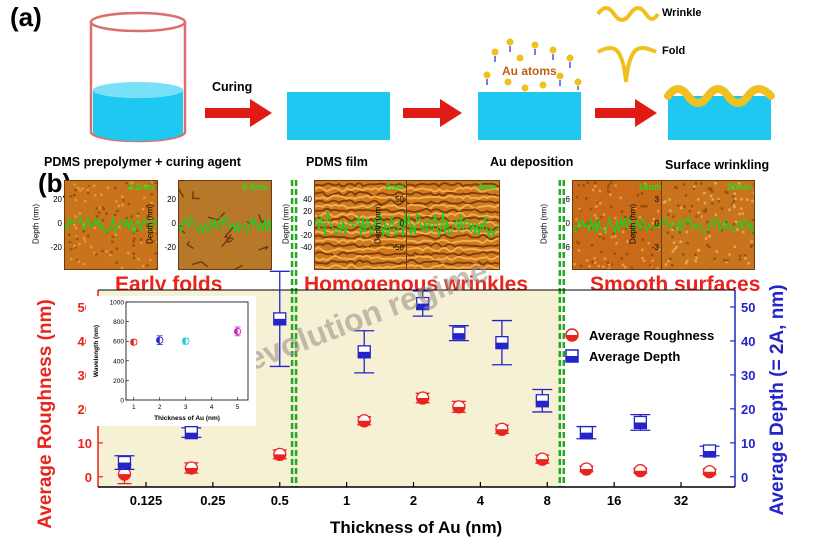 Image resolution: width=824 pixels, height=542 pixels. I want to click on x-tick-label: 1, so click(346, 500).